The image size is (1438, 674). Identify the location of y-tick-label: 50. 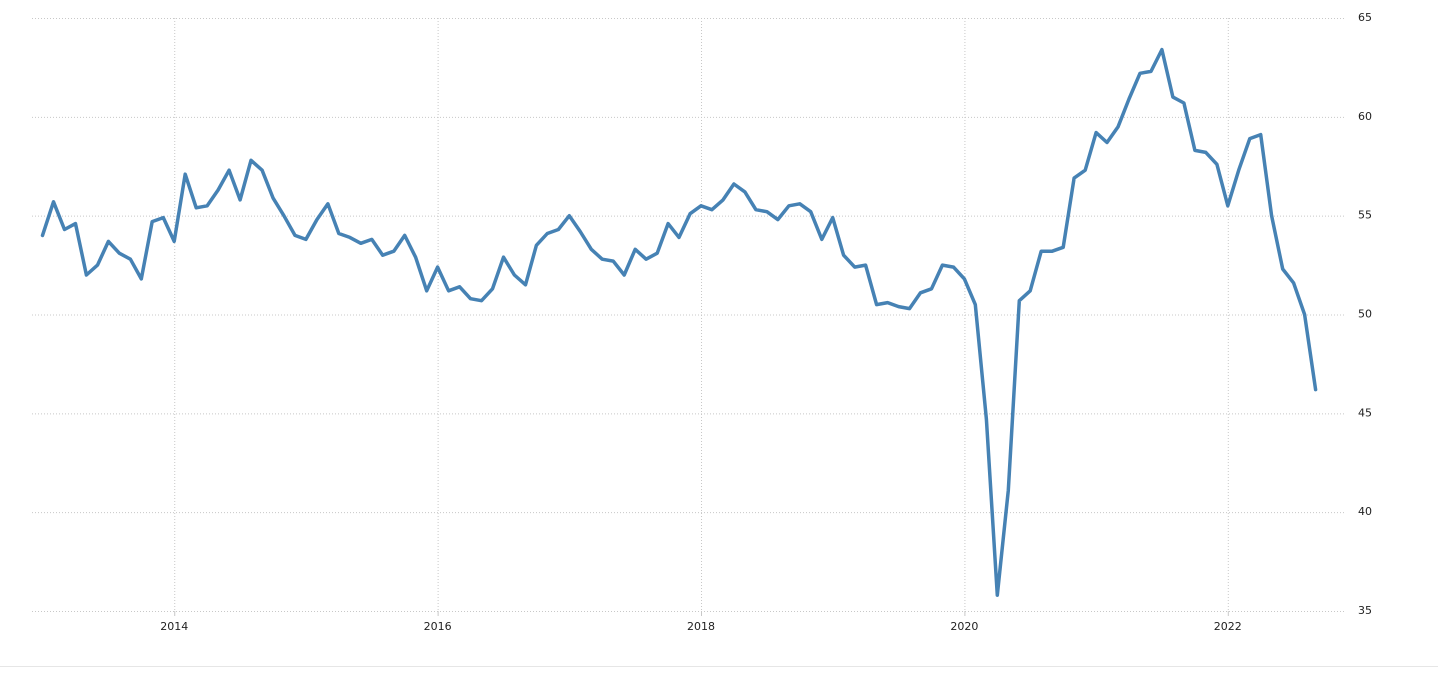
(1365, 314).